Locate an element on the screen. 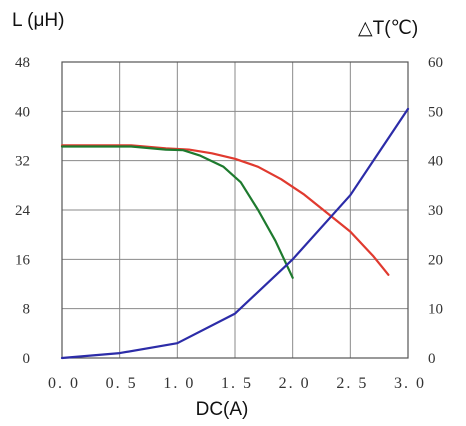  x-tick-label: 0. 5 is located at coordinates (122, 383).